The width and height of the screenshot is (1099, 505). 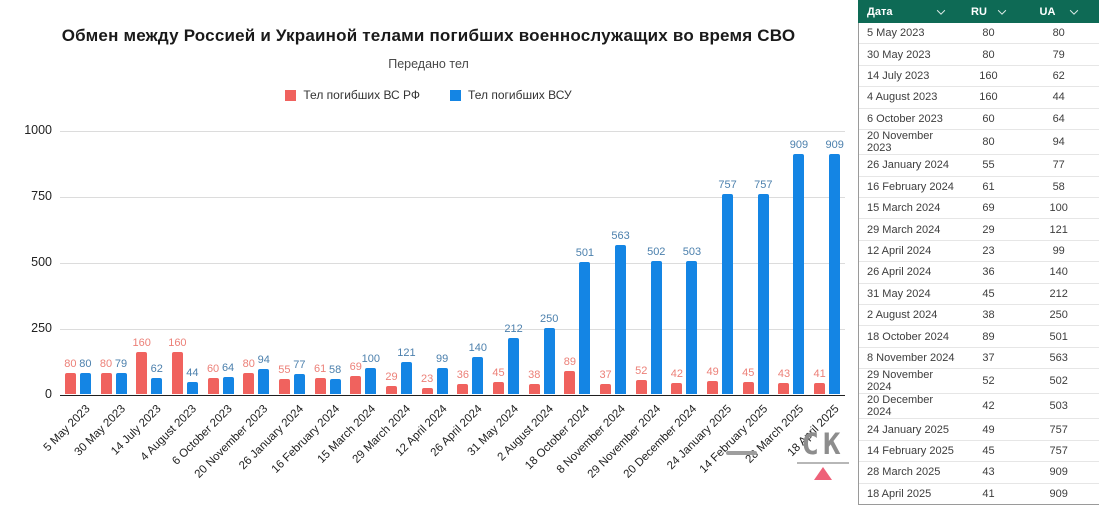 I want to click on cell-date: 26 January 2024, so click(x=908, y=165).